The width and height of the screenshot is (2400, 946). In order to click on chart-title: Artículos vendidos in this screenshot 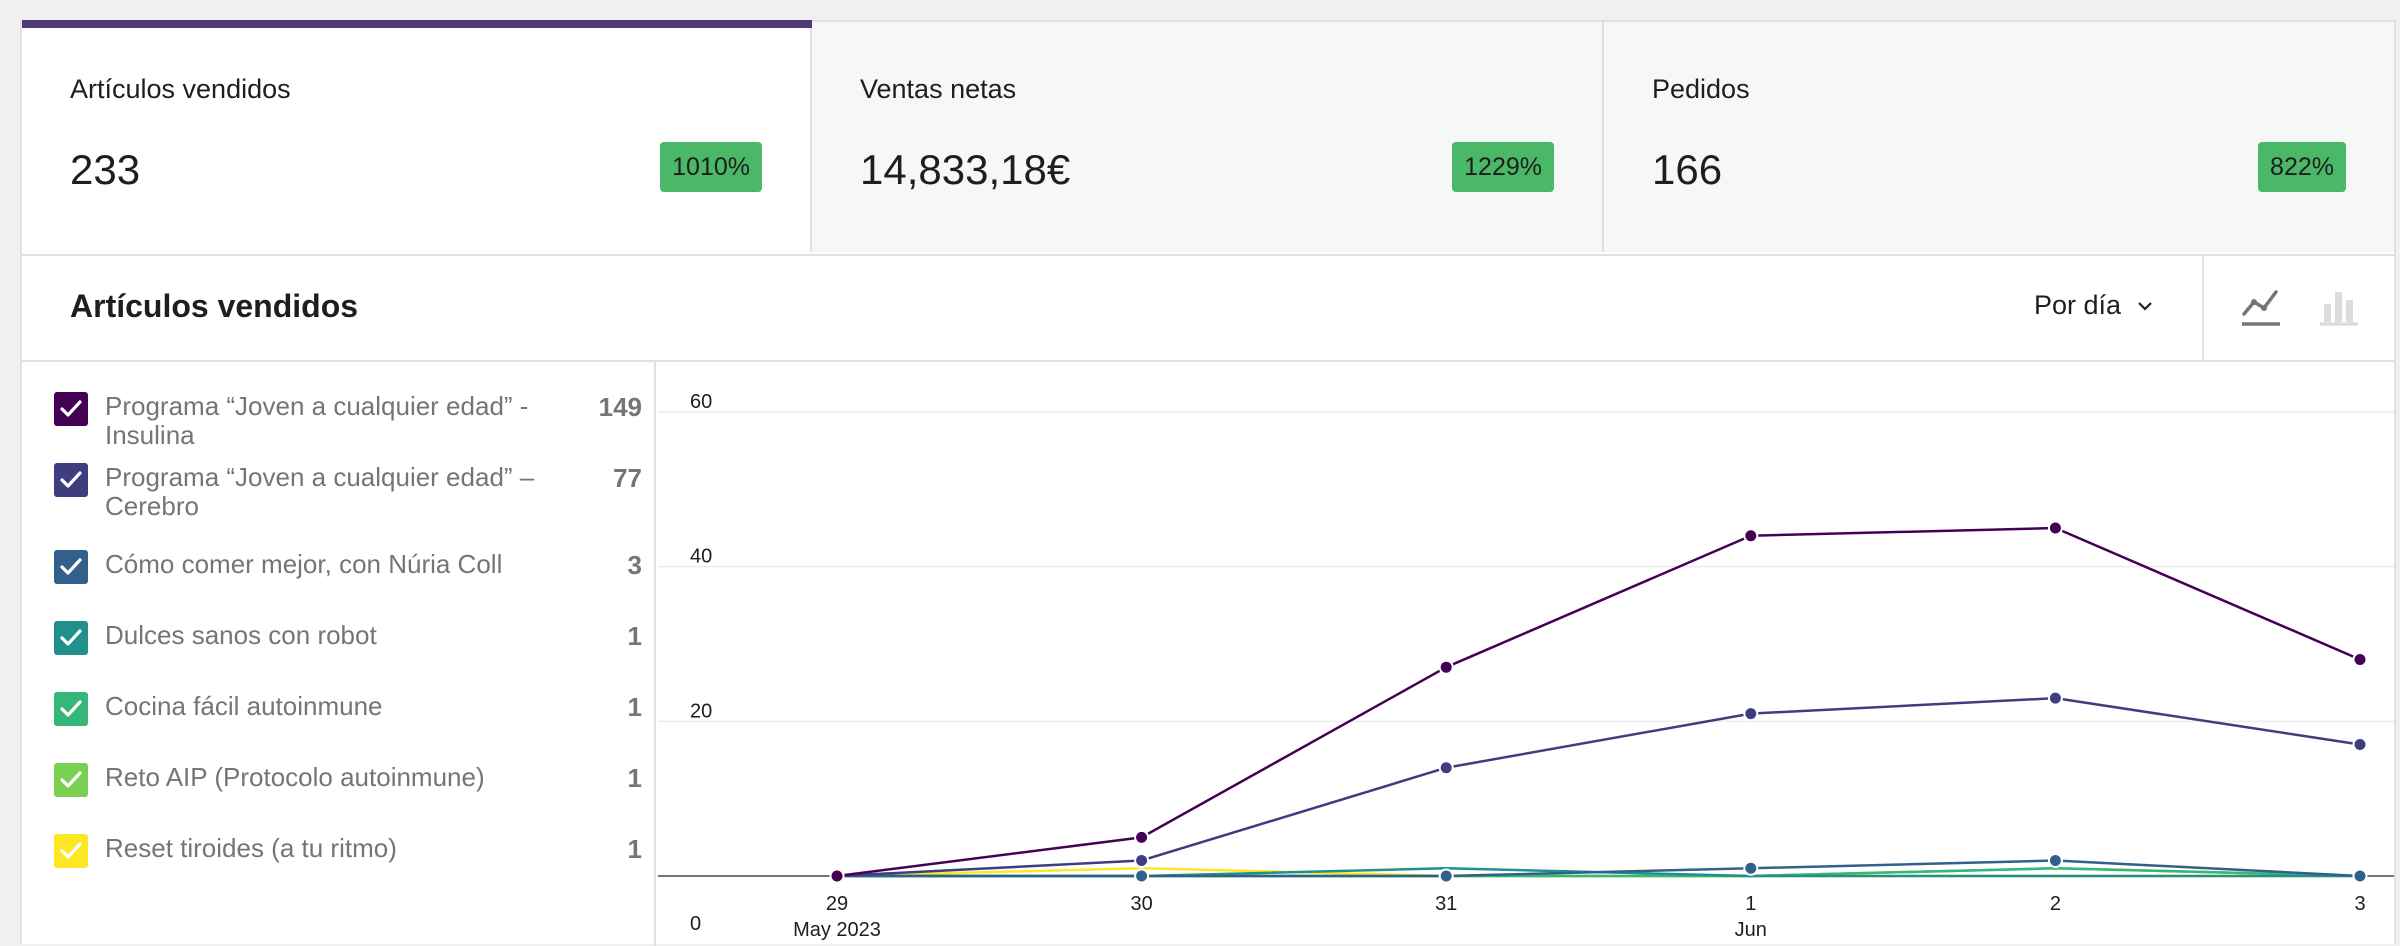, I will do `click(214, 306)`.